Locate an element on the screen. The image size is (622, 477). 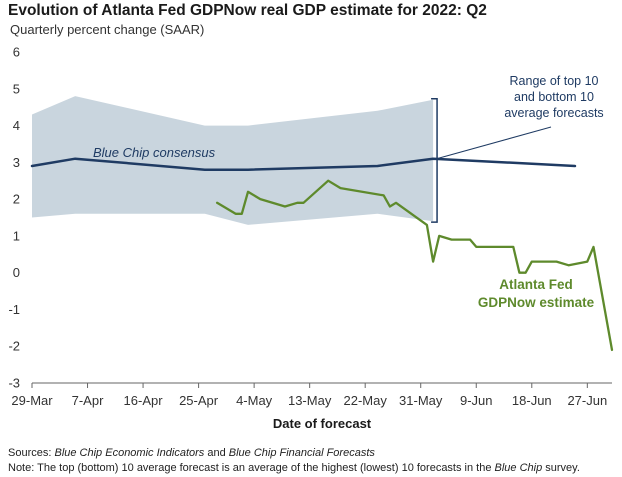
y-tick-label: -1 is located at coordinates (14, 309).